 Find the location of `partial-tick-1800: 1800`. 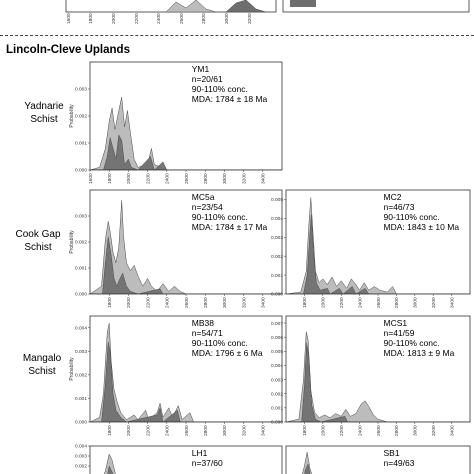

partial-tick-1800: 1800 is located at coordinates (91, 18).